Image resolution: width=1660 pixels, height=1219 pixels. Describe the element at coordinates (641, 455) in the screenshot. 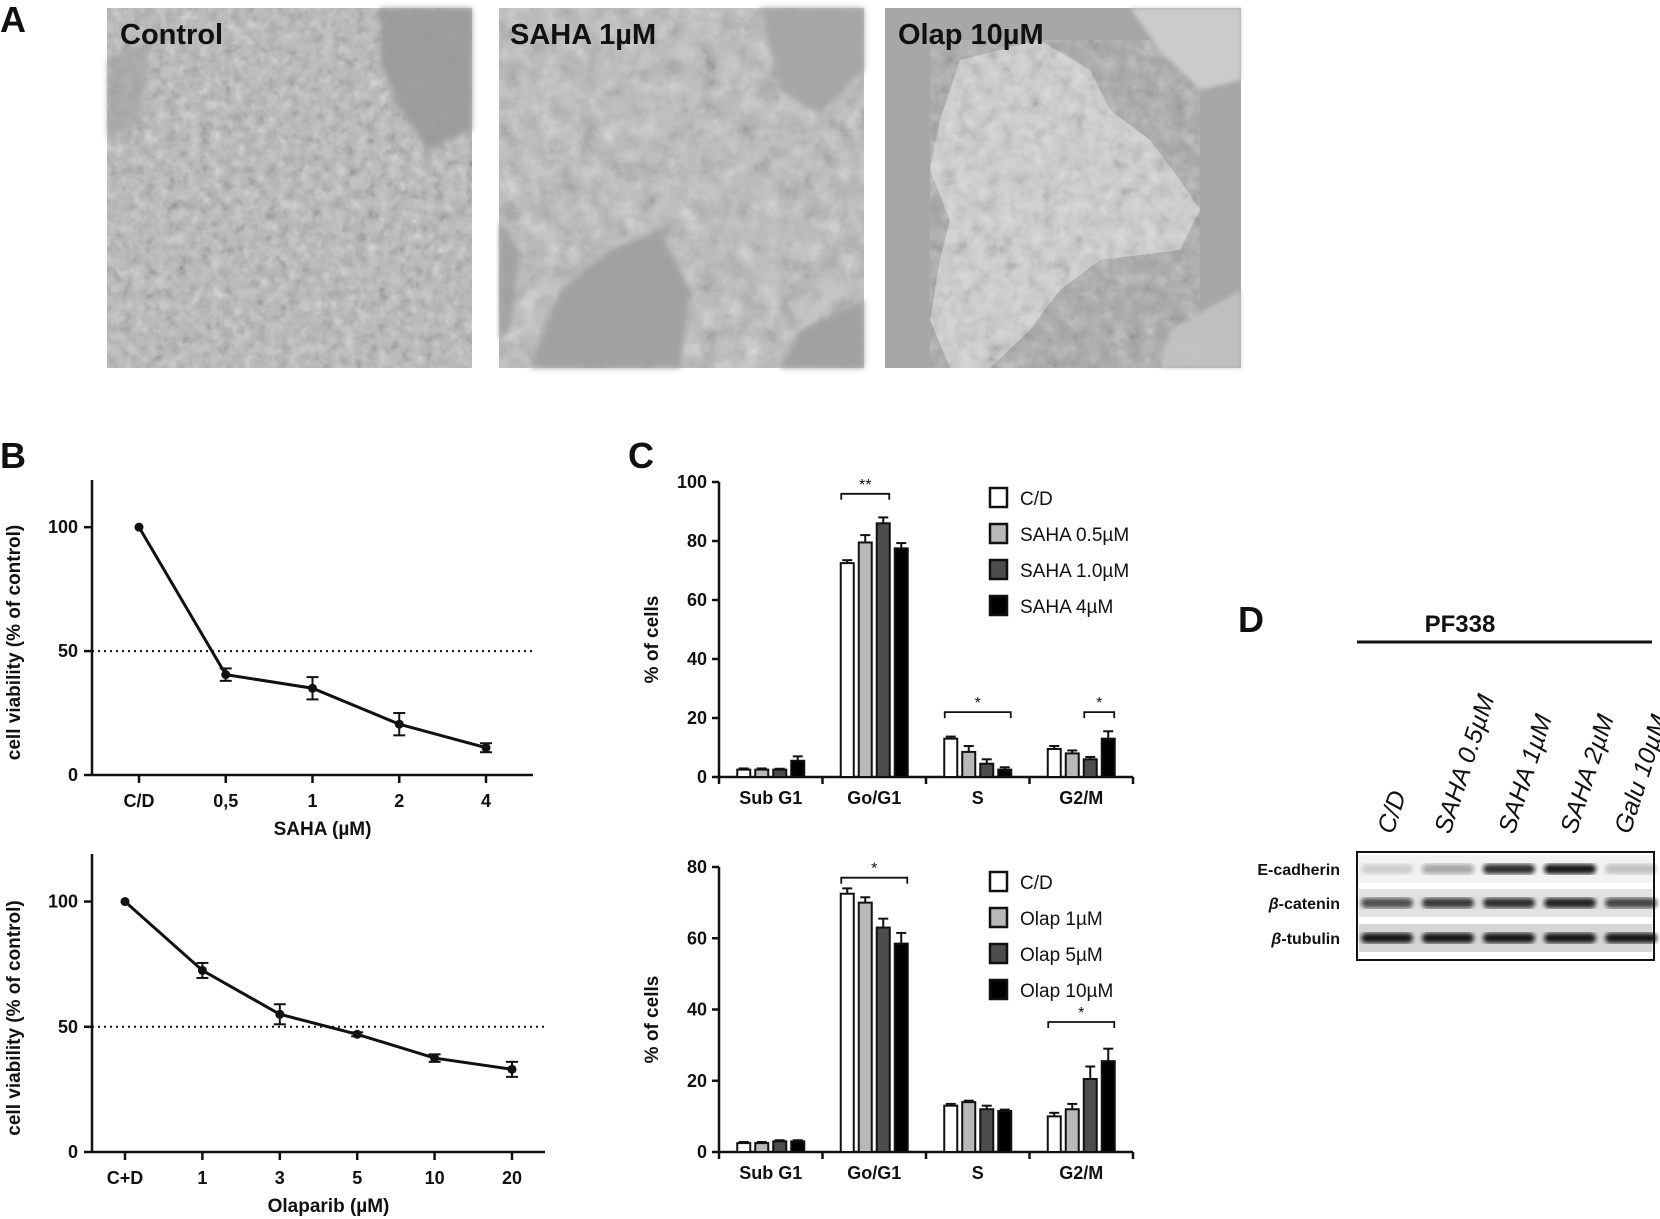

I see `panel-letter-c: C` at that location.